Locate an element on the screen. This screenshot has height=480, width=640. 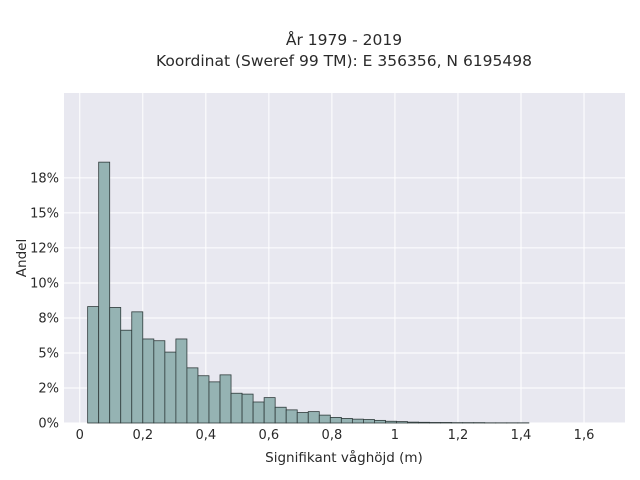
y-tick-label: 2% is located at coordinates (48, 388).